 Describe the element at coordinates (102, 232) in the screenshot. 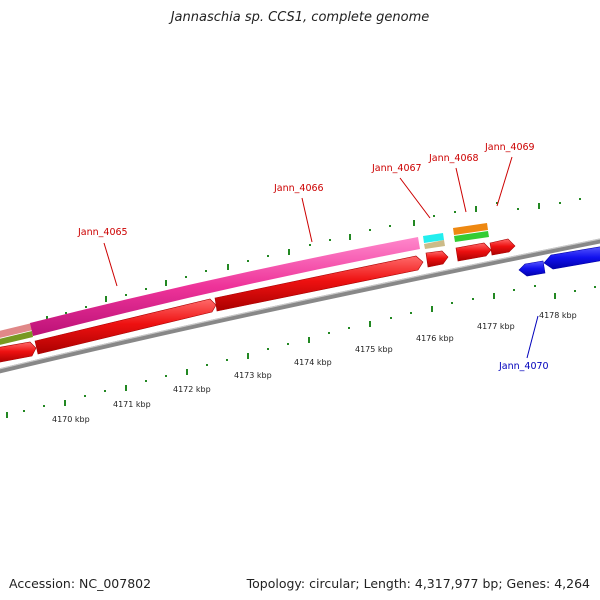

I see `gene-label: Jann_4065` at that location.